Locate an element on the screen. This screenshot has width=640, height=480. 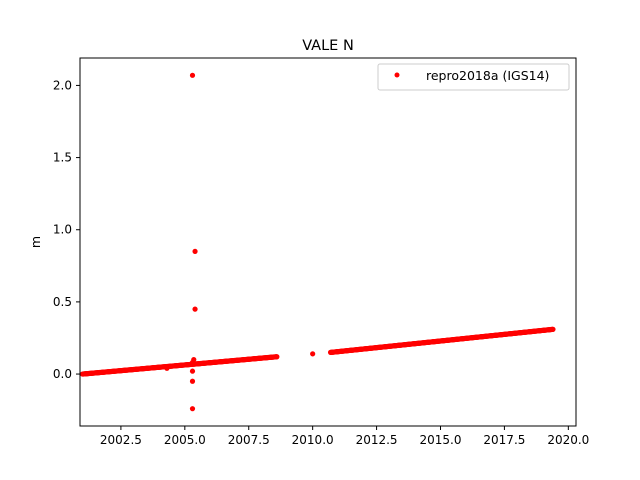
y-tick-label: 0.5 is located at coordinates (62, 302).